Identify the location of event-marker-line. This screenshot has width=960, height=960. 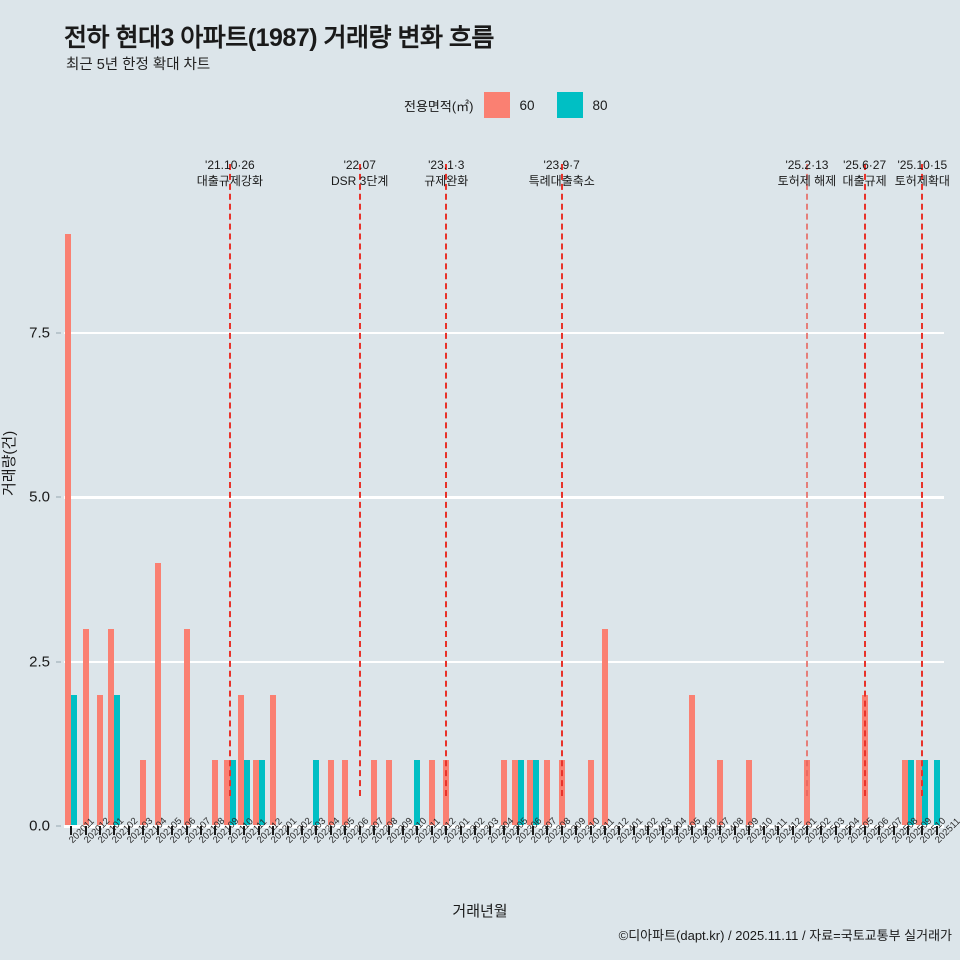
(864, 480).